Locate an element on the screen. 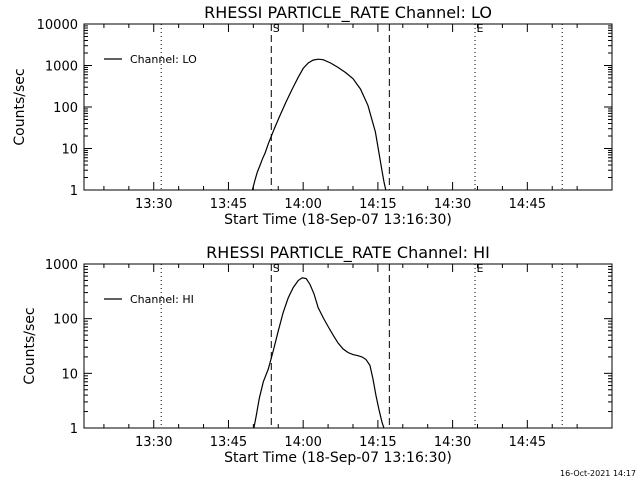  series-line-lo is located at coordinates (319, 124).